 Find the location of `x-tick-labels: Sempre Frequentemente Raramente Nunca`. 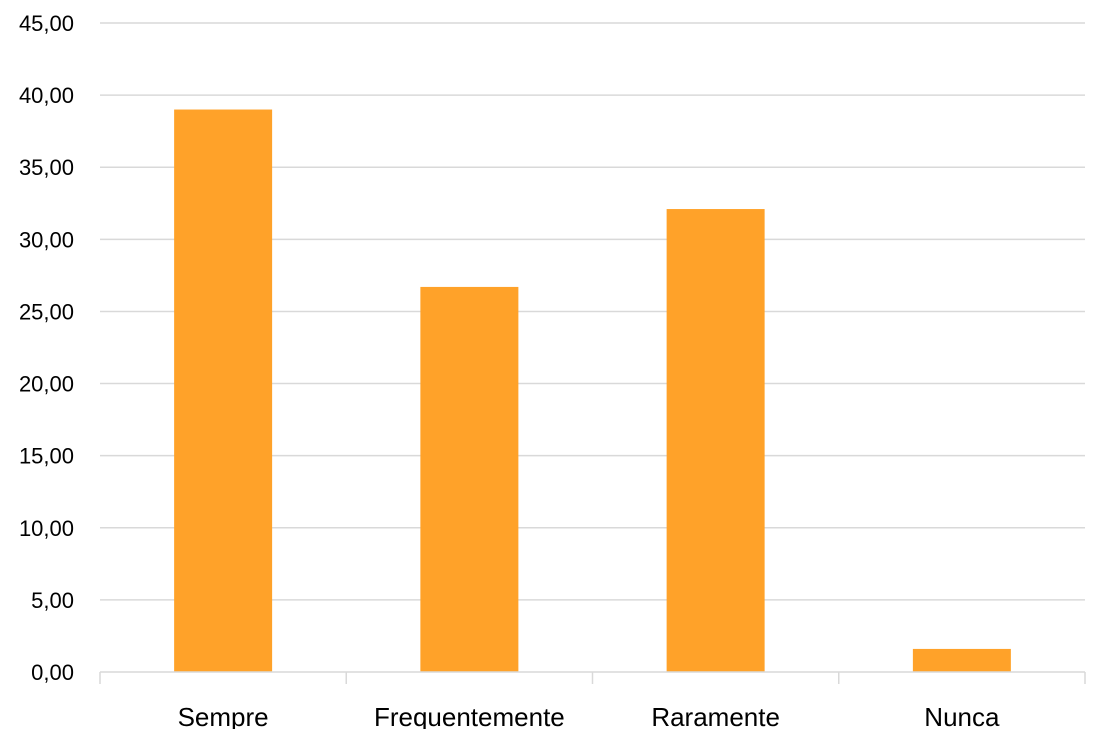

x-tick-labels: Sempre Frequentemente Raramente Nunca is located at coordinates (589, 715).